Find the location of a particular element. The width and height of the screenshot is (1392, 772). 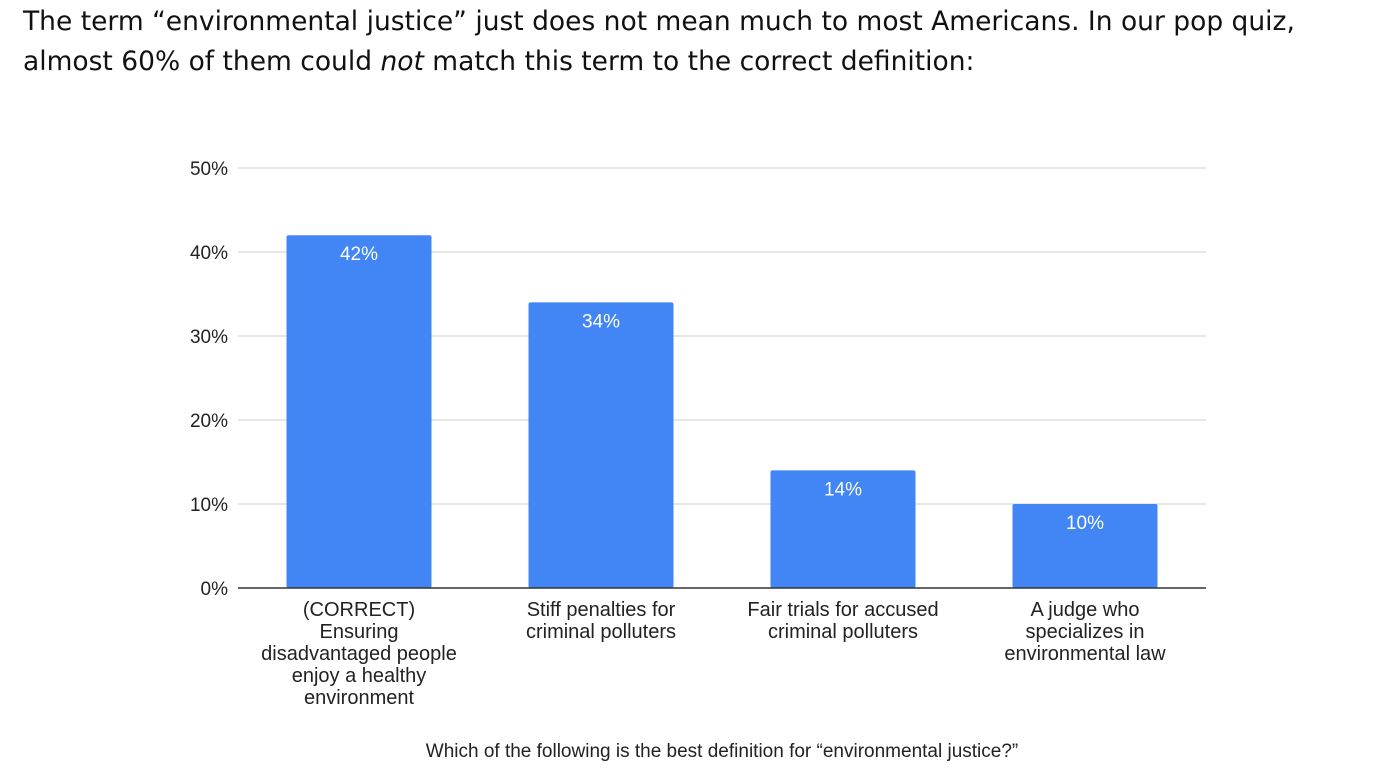

x-category-label: Stiff penalties for criminal polluters is located at coordinates (601, 621).